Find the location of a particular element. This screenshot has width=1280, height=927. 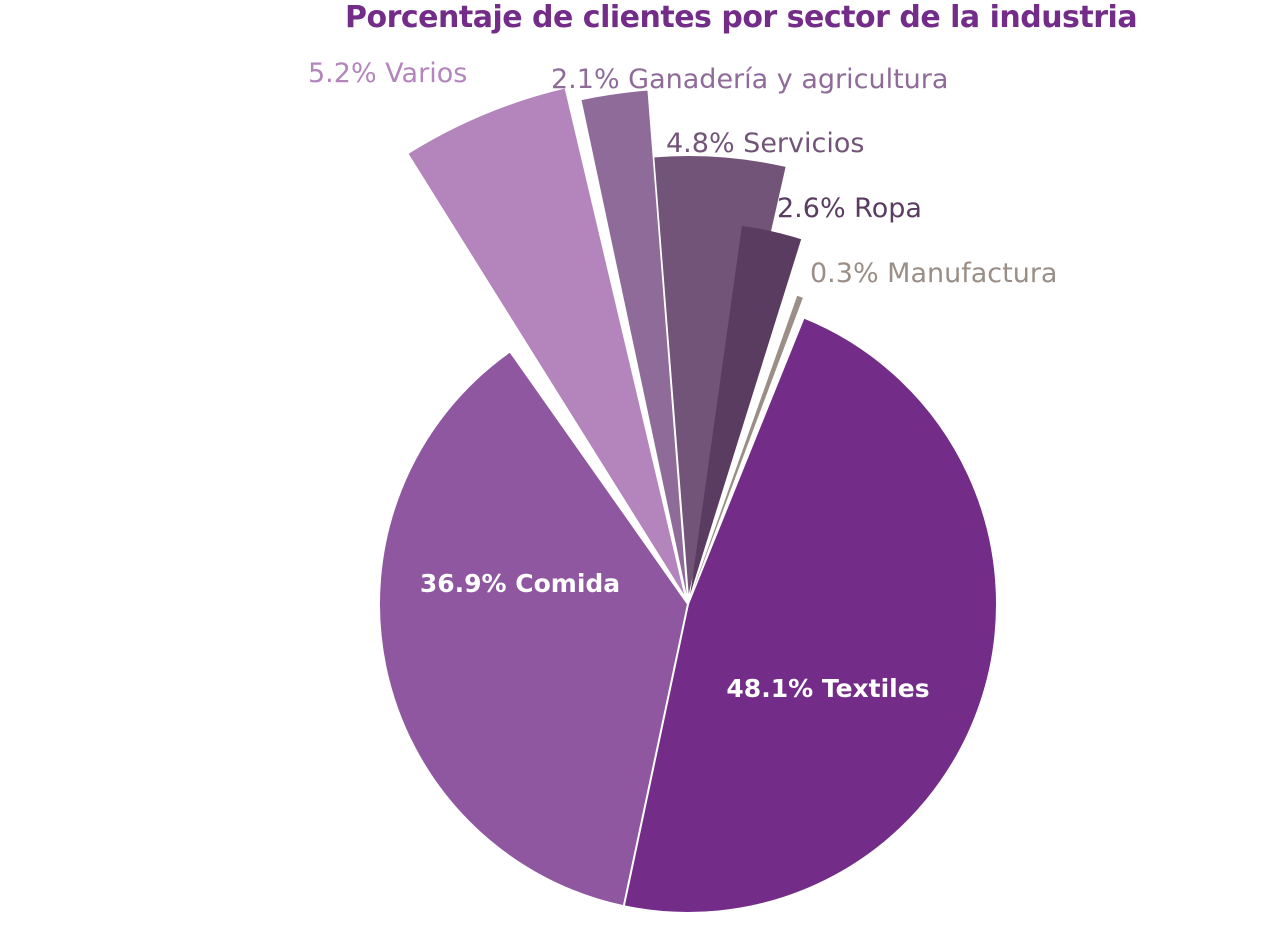

pie-slice-comida is located at coordinates (534, 628).